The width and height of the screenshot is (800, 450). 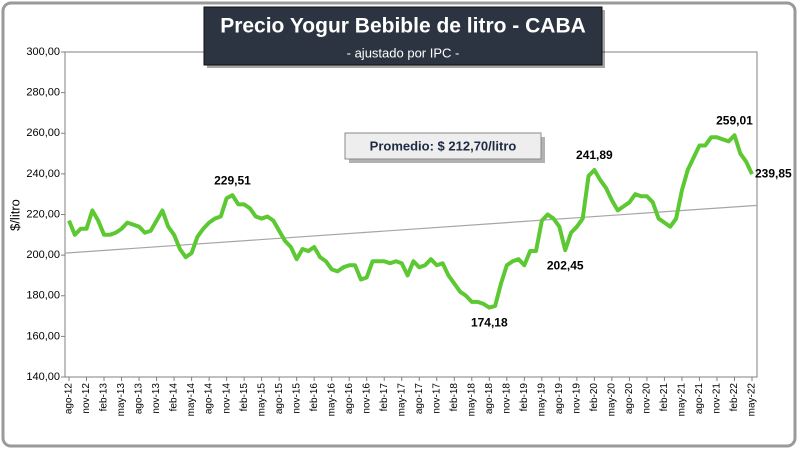 I want to click on y-tick-label: 140,00, so click(x=43, y=377).